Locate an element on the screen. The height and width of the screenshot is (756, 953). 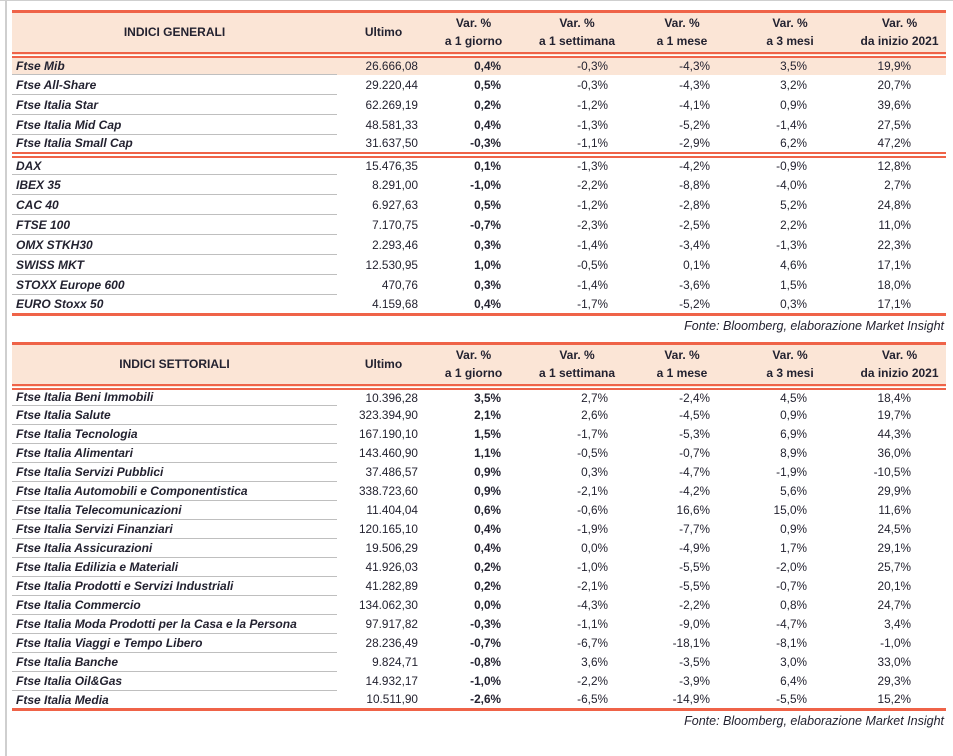
value-cell: -6,5% is located at coordinates (592, 699).